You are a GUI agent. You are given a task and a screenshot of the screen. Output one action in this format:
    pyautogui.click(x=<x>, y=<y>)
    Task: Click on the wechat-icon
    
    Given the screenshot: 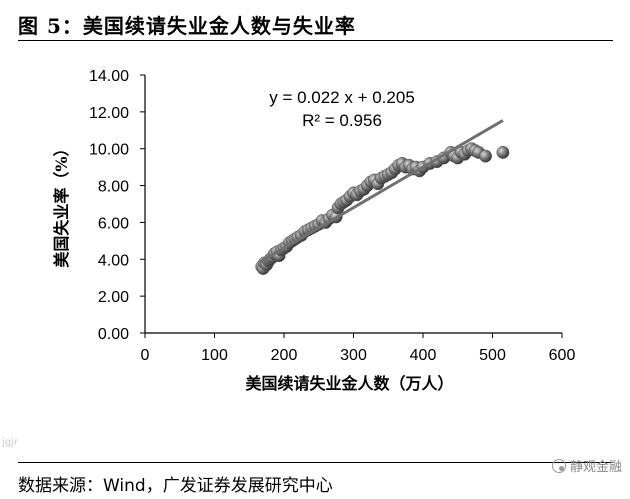 What is the action you would take?
    pyautogui.click(x=558, y=465)
    